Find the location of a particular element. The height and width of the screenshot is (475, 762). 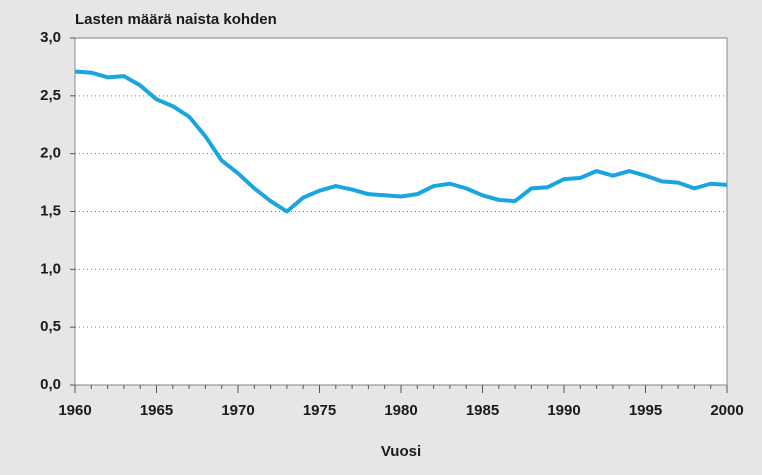

x-tick-label: 2000 is located at coordinates (726, 410).